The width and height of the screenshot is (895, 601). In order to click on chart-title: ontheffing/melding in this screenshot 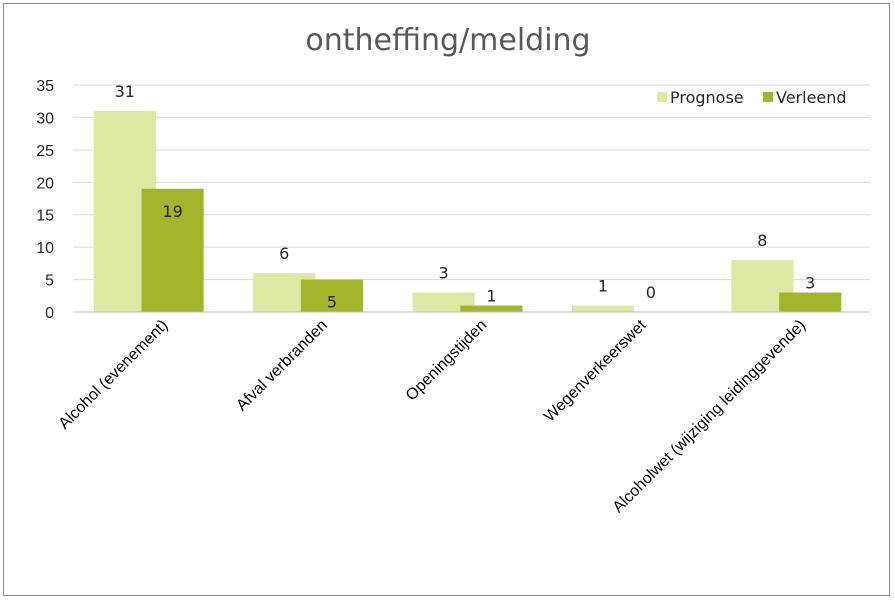, I will do `click(447, 40)`.